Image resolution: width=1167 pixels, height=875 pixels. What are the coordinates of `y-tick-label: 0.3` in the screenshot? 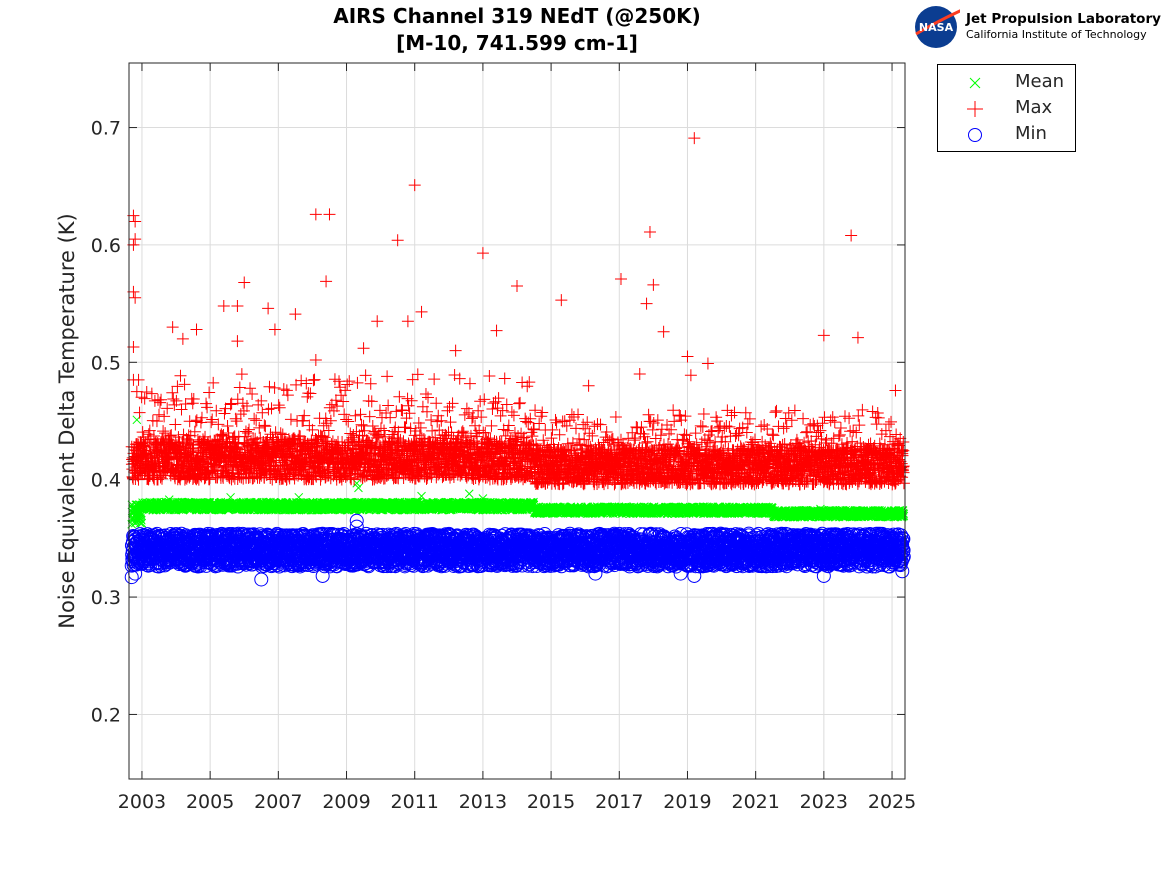 It's located at (106, 598).